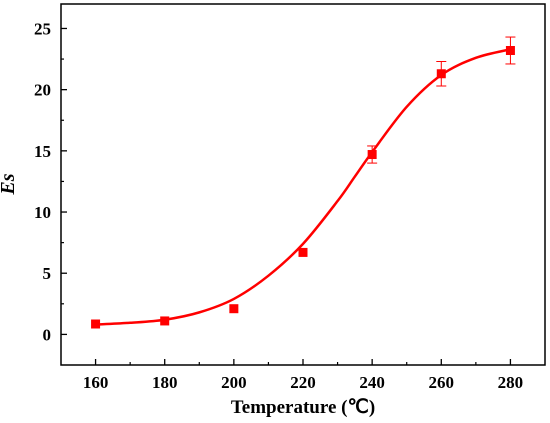  I want to click on y-axis-title: Es, so click(9, 184).